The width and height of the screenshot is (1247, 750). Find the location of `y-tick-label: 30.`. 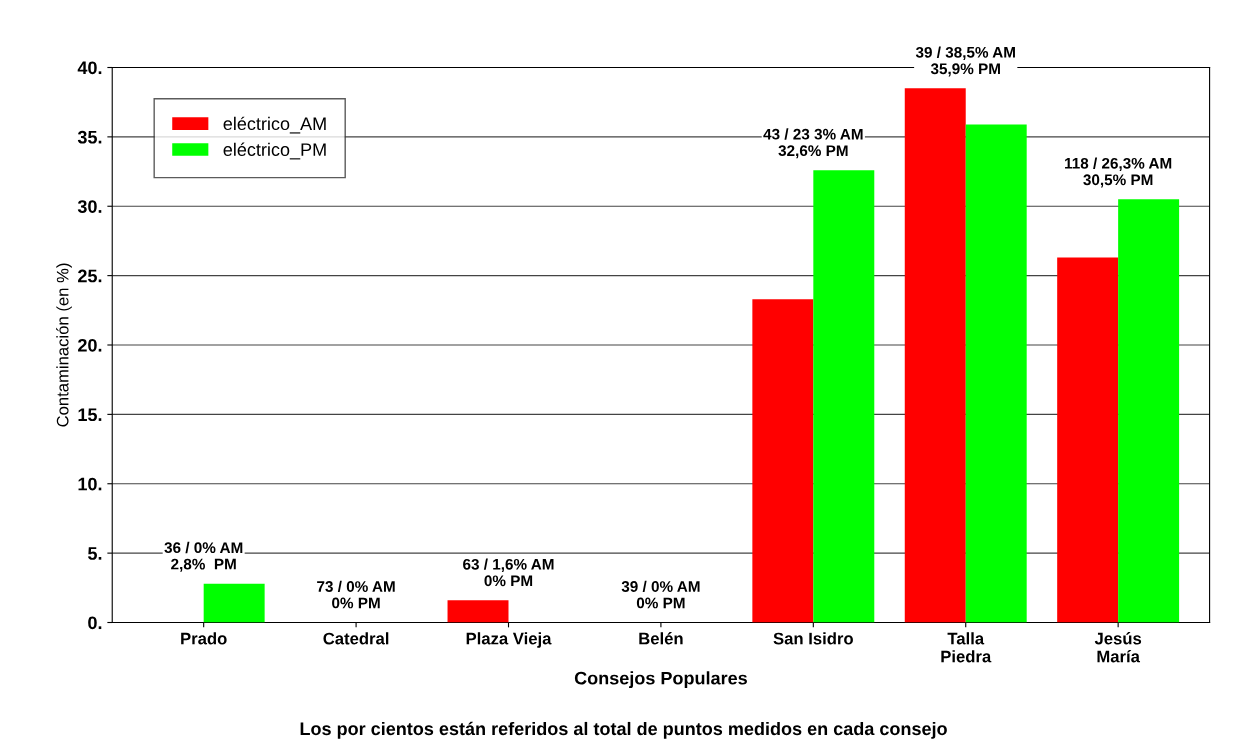

y-tick-label: 30. is located at coordinates (89, 206).